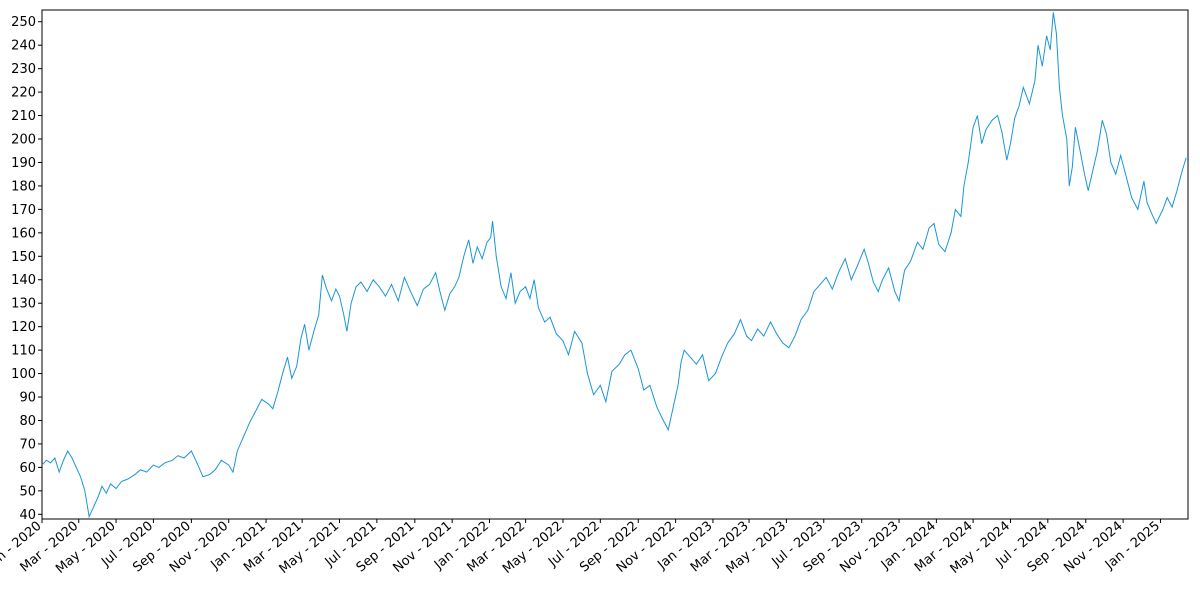 Image resolution: width=1200 pixels, height=604 pixels. What do you see at coordinates (23, 280) in the screenshot?
I see `y-tick-label: 140` at bounding box center [23, 280].